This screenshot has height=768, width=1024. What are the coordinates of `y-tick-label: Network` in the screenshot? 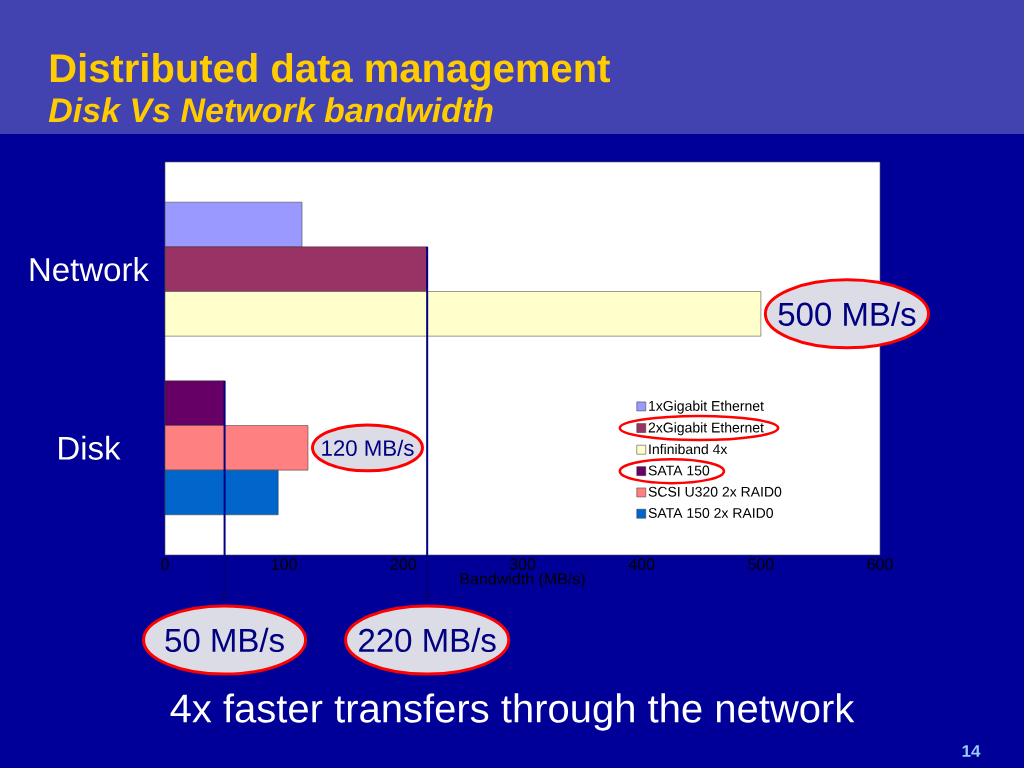 It's located at (90, 269).